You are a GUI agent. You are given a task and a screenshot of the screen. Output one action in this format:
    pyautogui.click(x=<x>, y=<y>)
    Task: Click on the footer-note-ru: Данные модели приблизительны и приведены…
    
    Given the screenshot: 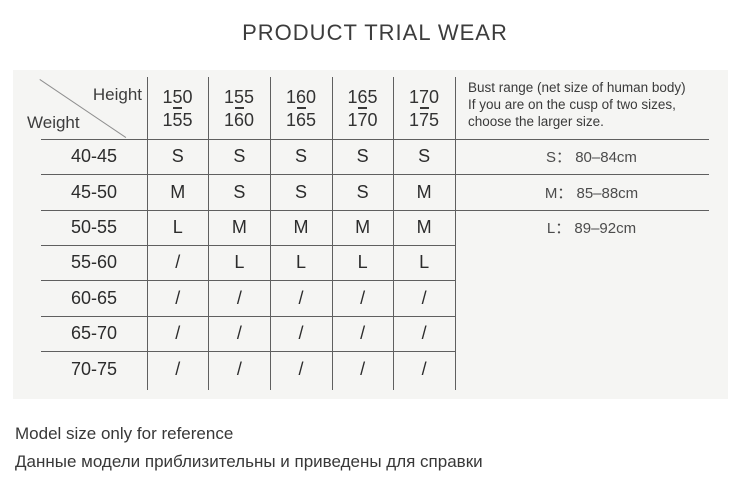 What is the action you would take?
    pyautogui.click(x=249, y=461)
    